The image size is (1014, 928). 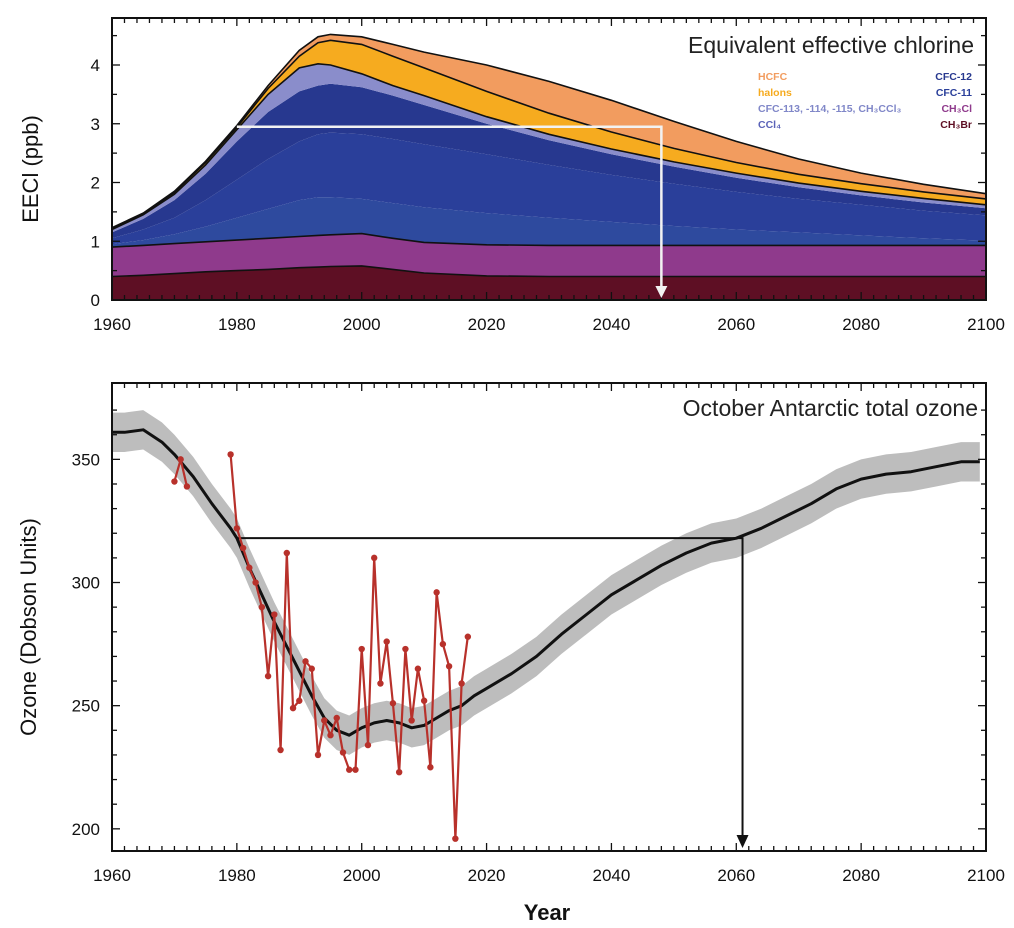 What do you see at coordinates (612, 324) in the screenshot?
I see `x-tick-label: 2040` at bounding box center [612, 324].